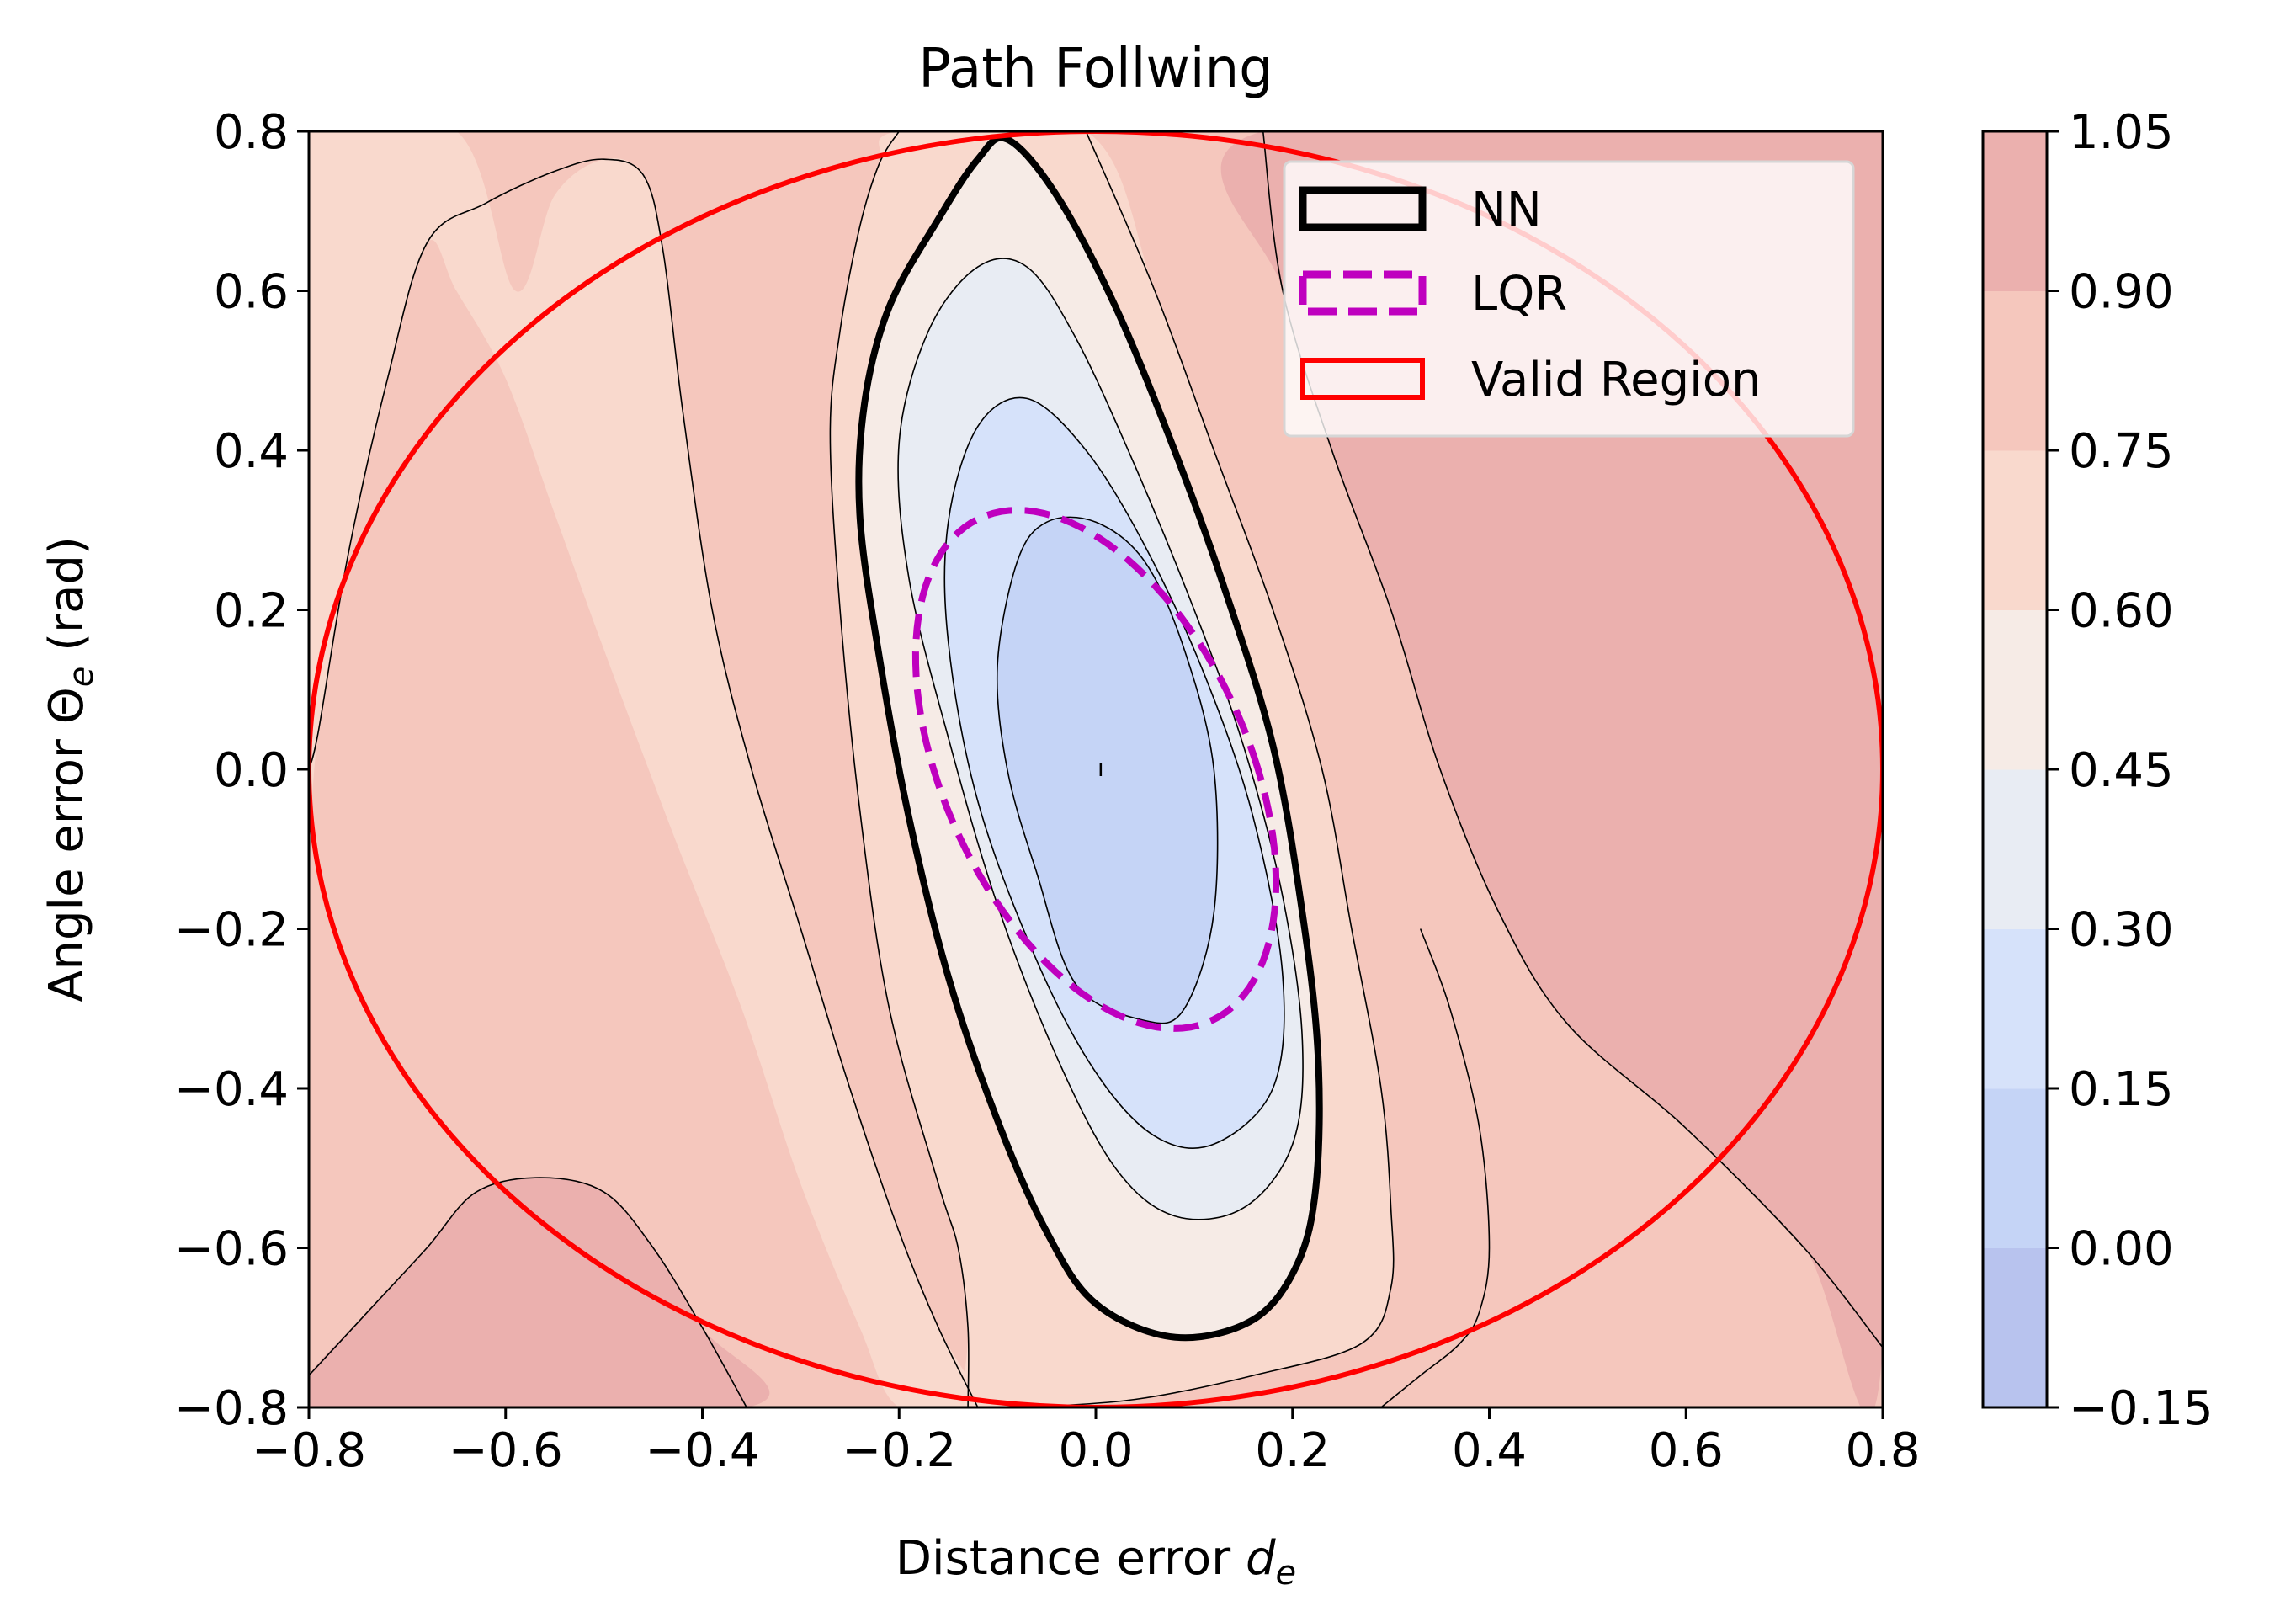  I want to click on colorbar-tick-label: 0.45, so click(2121, 770).